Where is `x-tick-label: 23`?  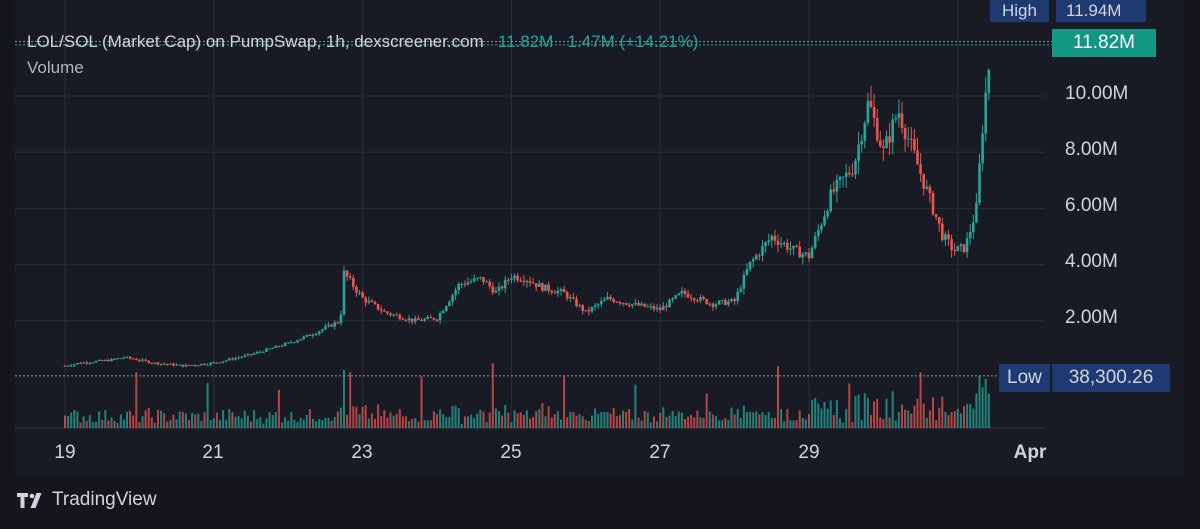 x-tick-label: 23 is located at coordinates (362, 452).